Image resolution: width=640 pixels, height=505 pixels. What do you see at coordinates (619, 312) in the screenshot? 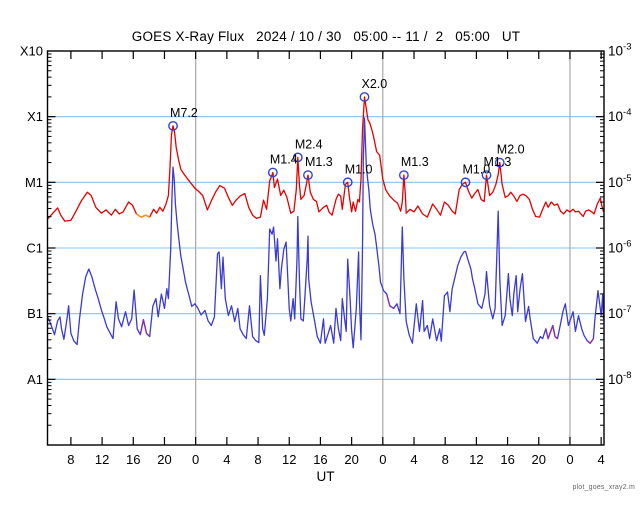
I see `svg-text: 10⁻⁷` at bounding box center [619, 312].